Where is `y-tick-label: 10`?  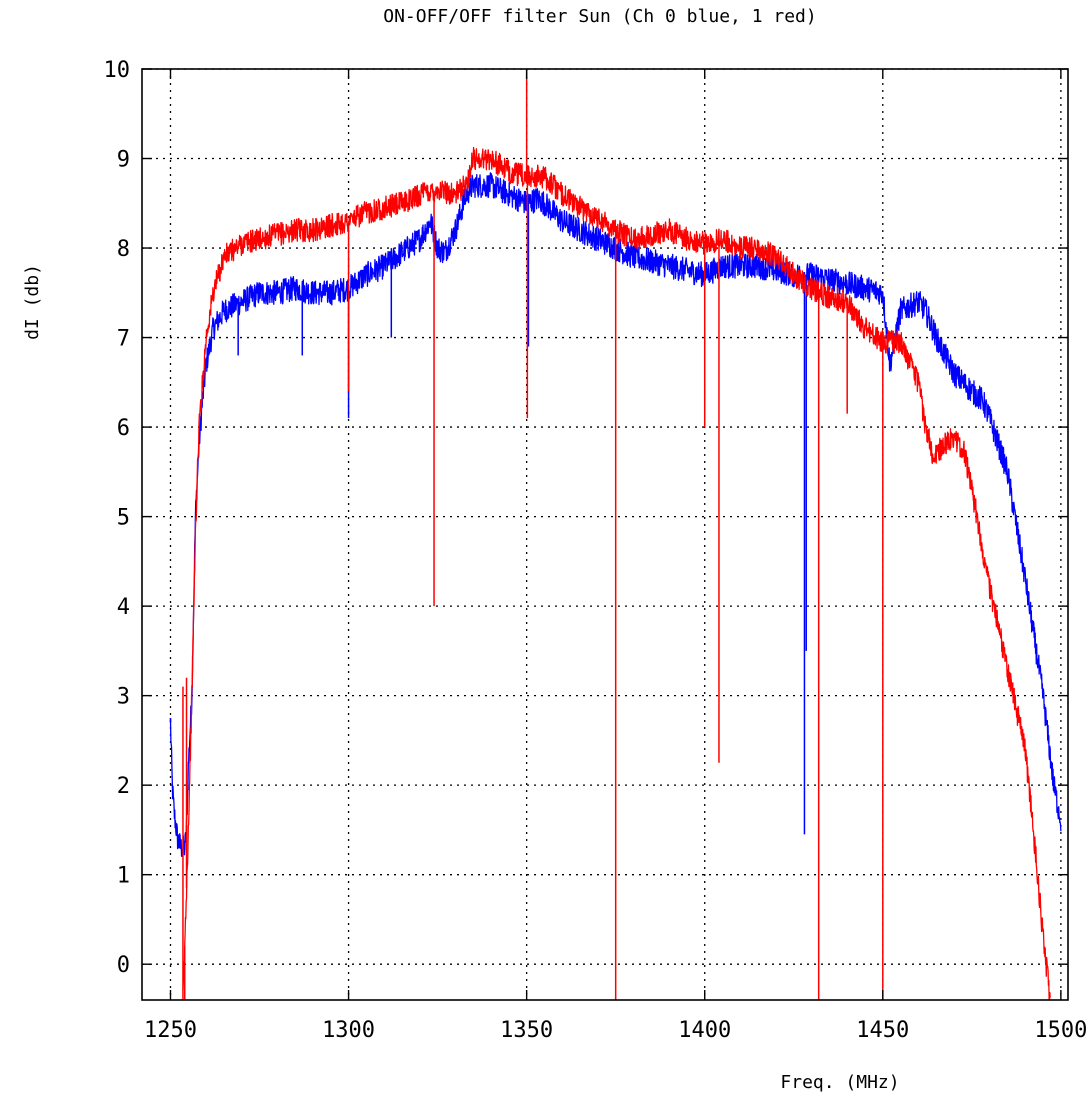 y-tick-label: 10 is located at coordinates (117, 70).